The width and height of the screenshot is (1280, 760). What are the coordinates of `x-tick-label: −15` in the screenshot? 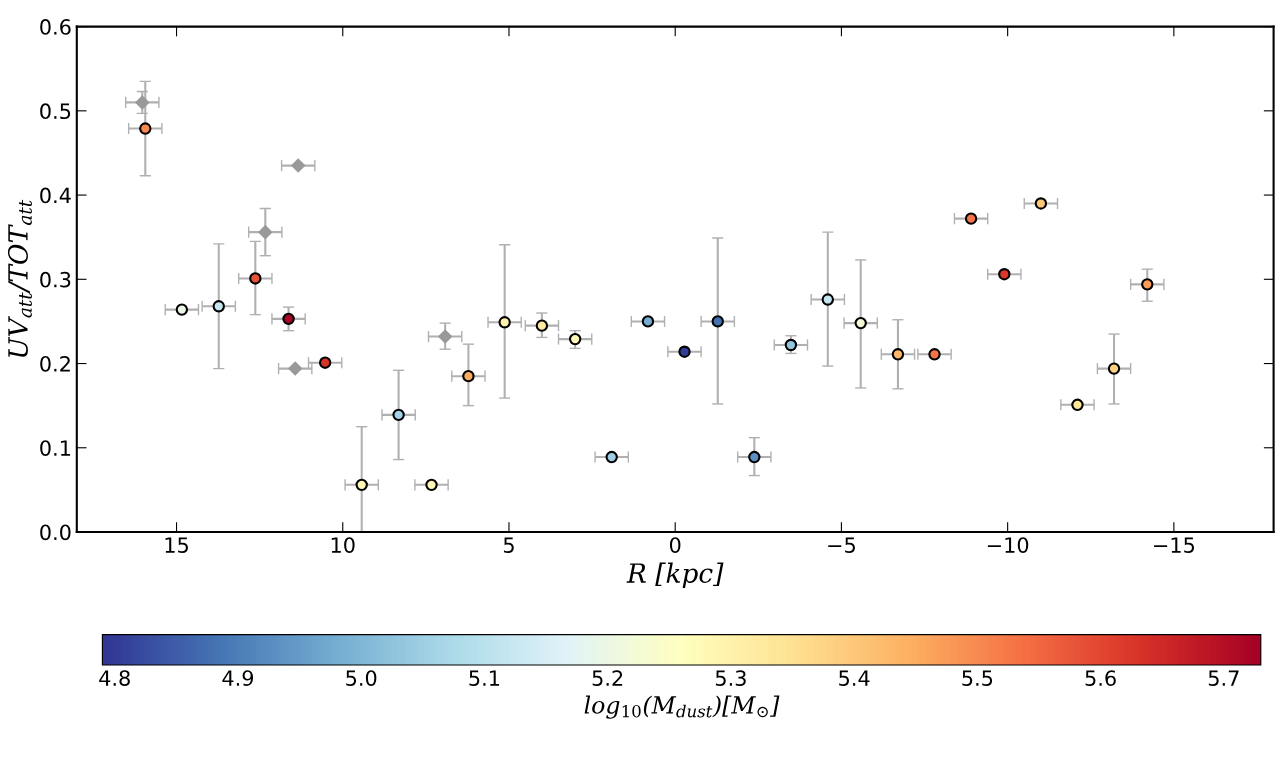 It's located at (1174, 545).